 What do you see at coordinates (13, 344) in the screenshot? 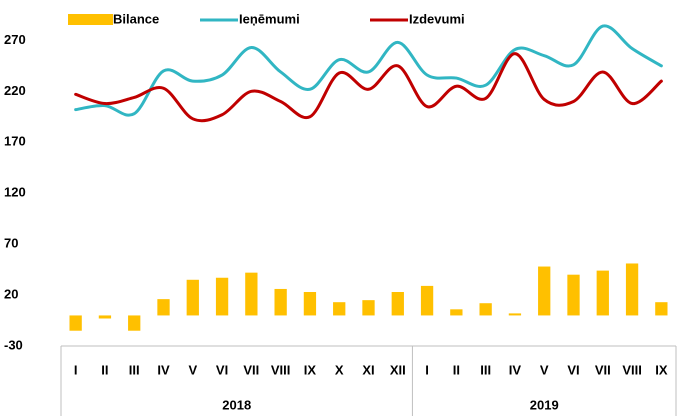
I see `y-tick-label: -30` at bounding box center [13, 344].